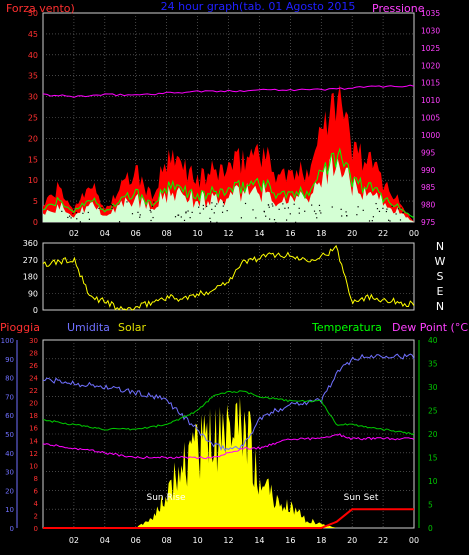 The width and height of the screenshot is (469, 555). Describe the element at coordinates (33, 391) in the screenshot. I see `pioggia-tick: 22` at that location.